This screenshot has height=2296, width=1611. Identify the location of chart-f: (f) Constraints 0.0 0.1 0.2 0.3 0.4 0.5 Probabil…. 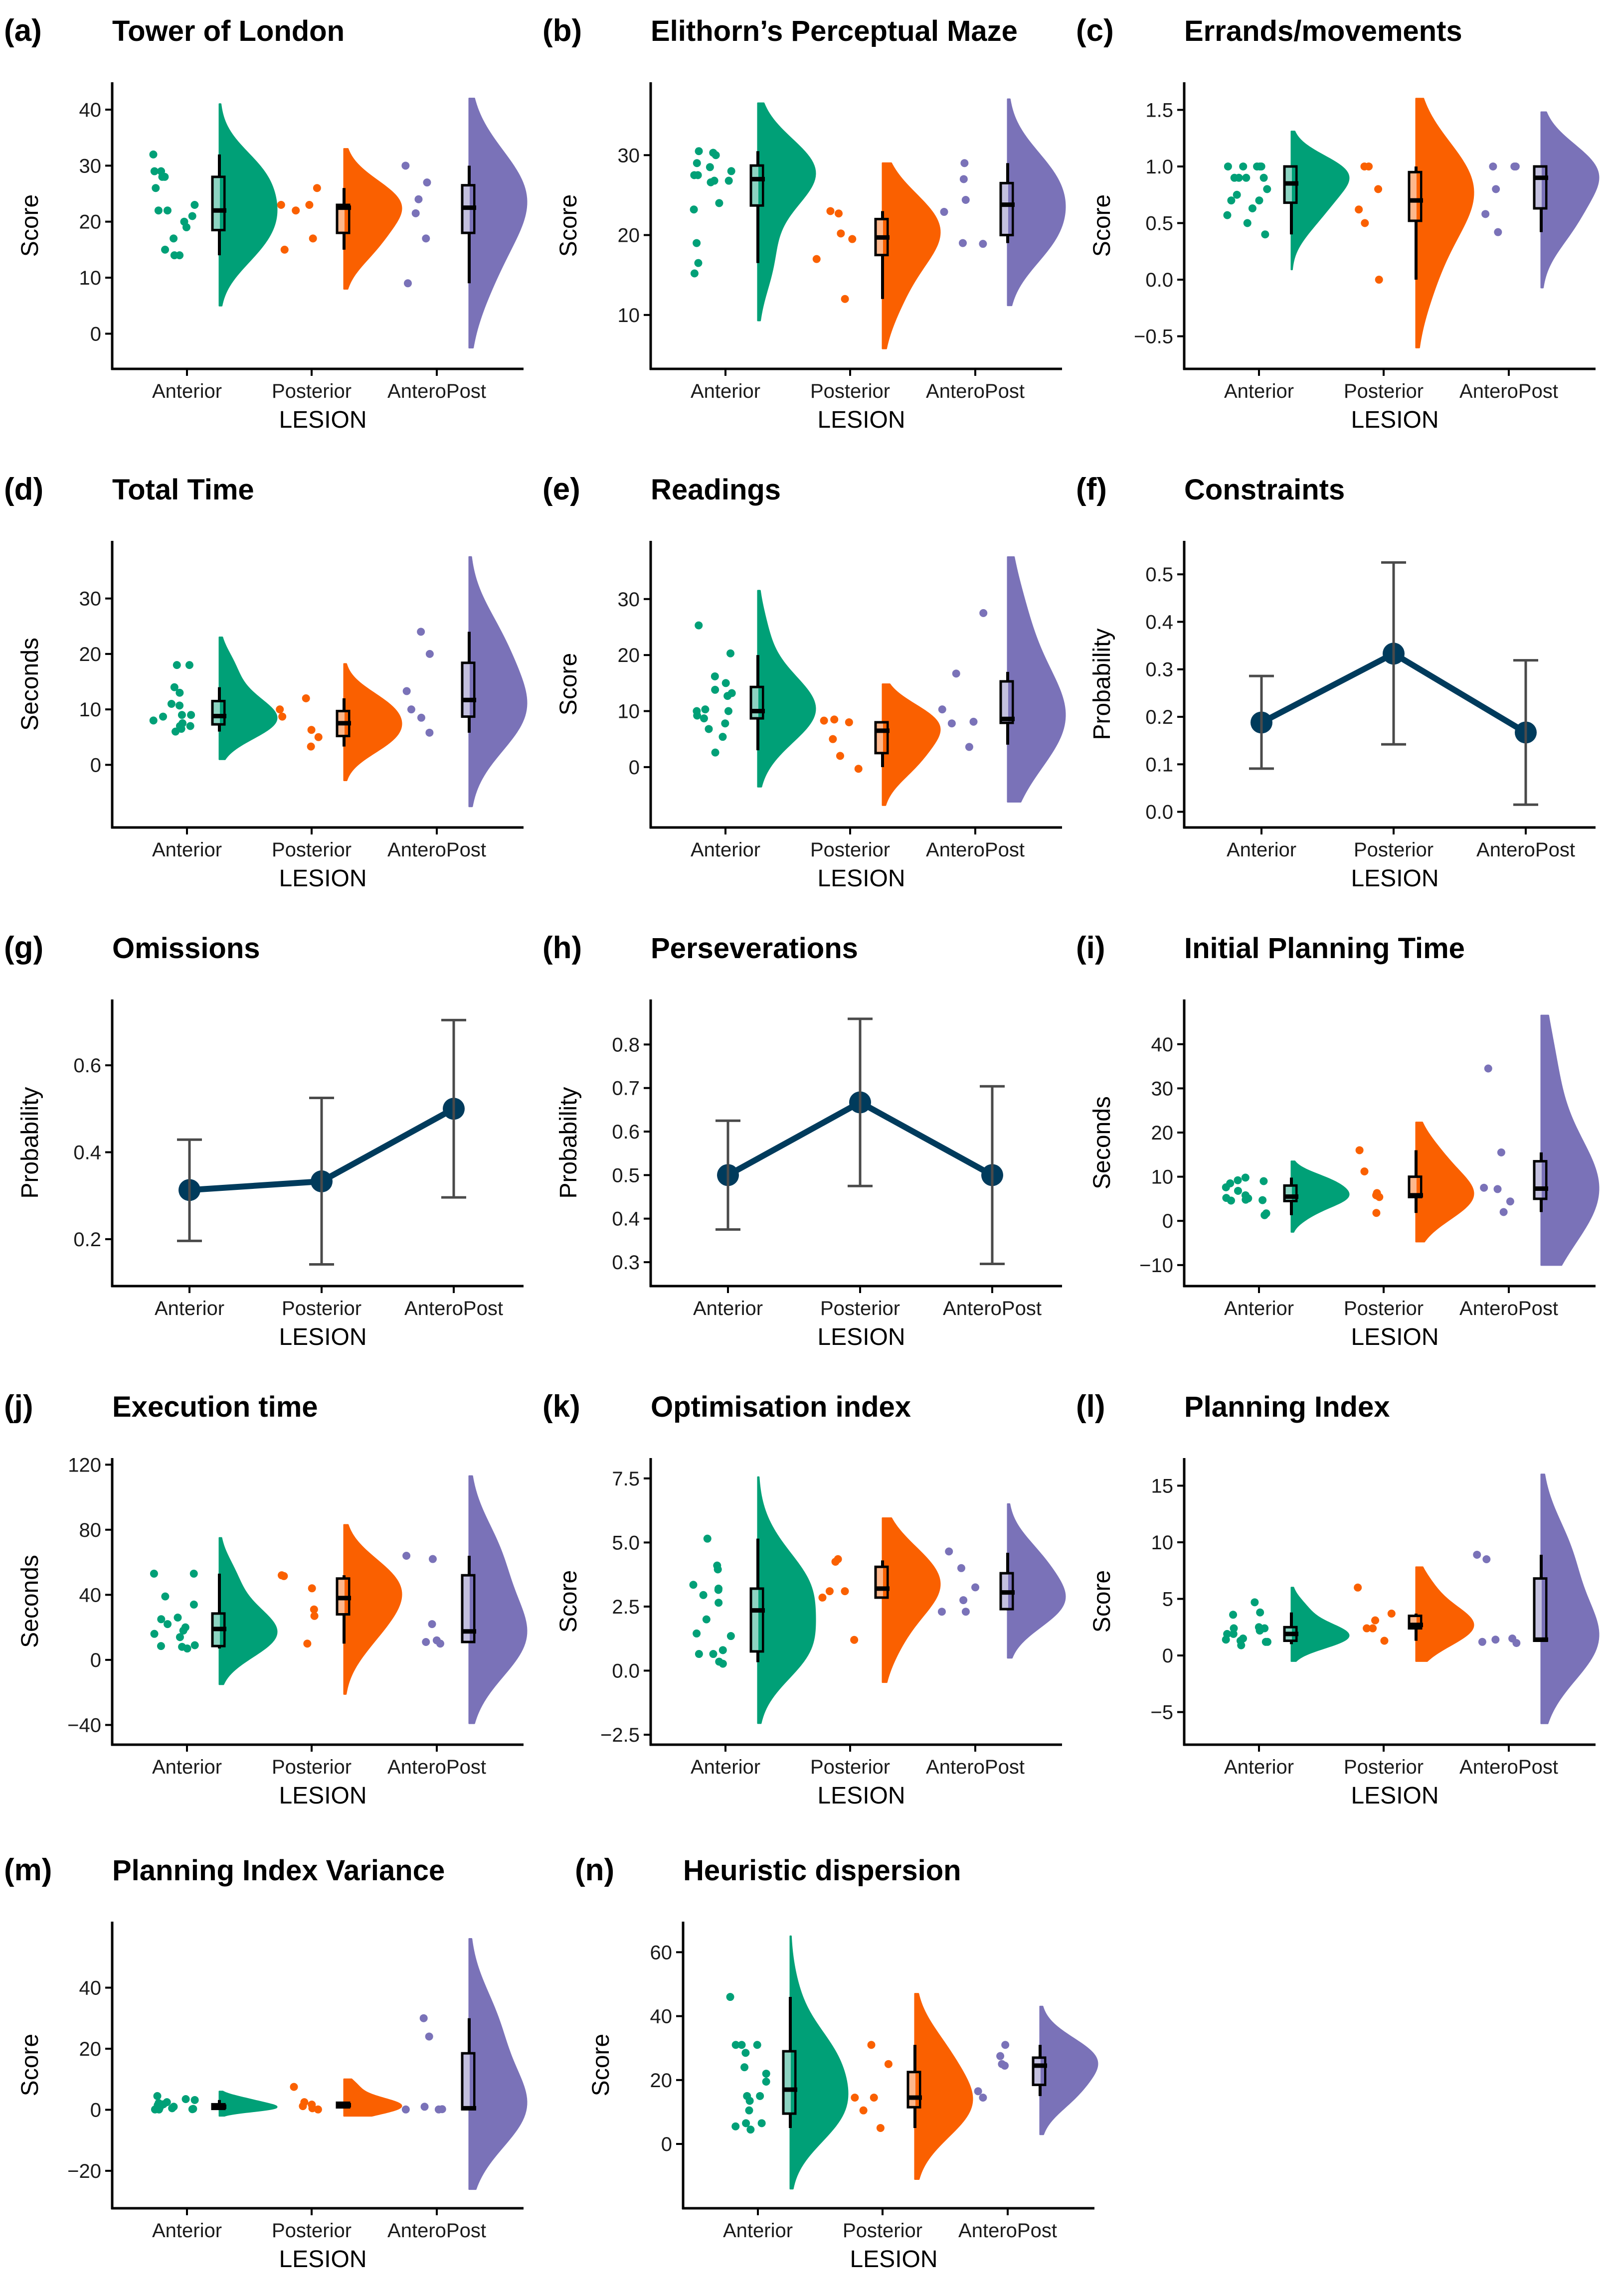
(1336, 682).